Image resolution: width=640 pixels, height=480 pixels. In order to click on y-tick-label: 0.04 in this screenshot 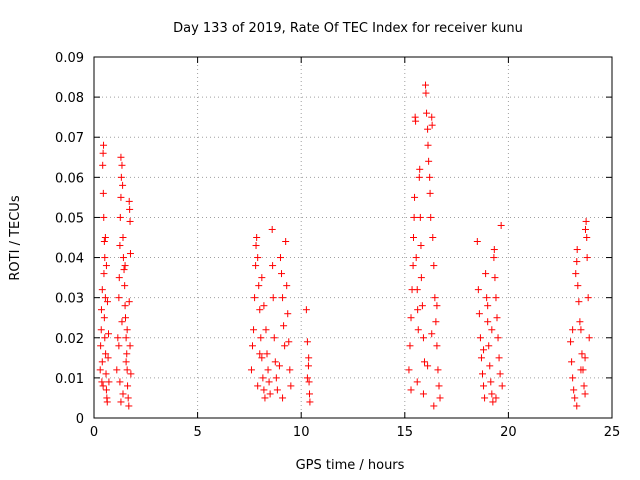, I will do `click(69, 259)`.